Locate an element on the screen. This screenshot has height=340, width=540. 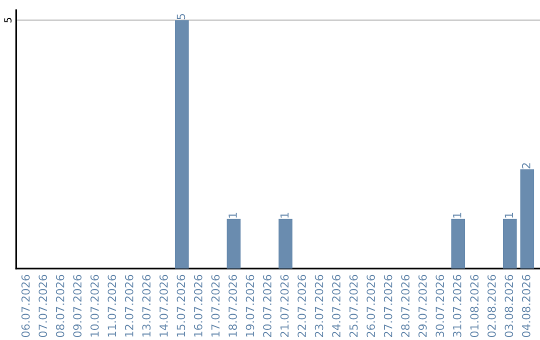
x-tick-label: 31.07.2026 is located at coordinates (457, 305).